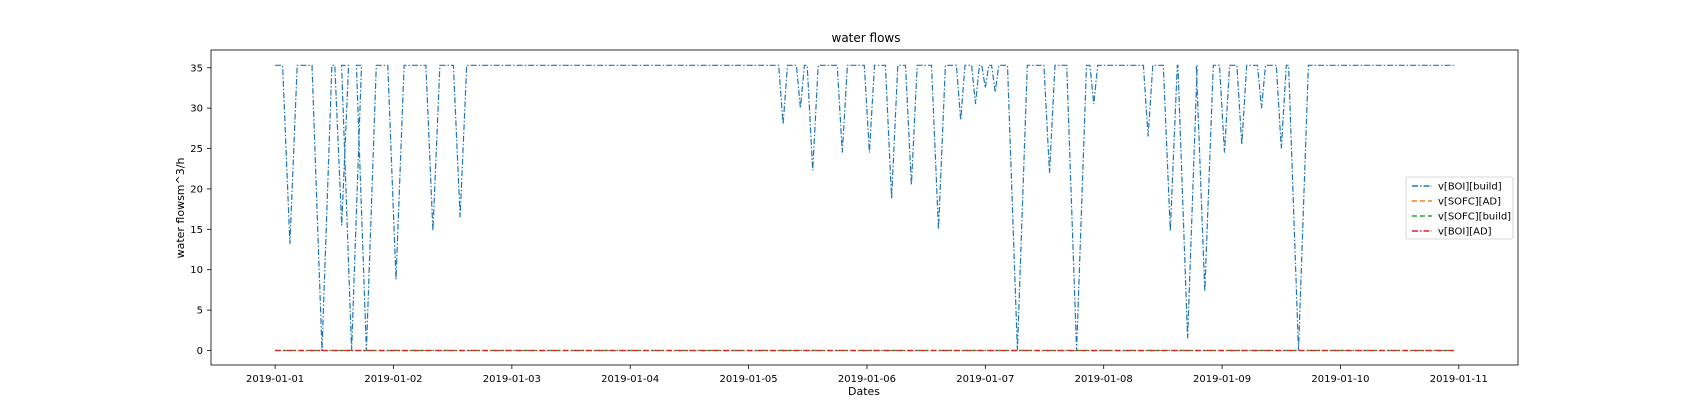 This screenshot has height=417, width=1684. Describe the element at coordinates (200, 210) in the screenshot. I see `y-axis: 0 5 10 15 20 25 30 35` at that location.